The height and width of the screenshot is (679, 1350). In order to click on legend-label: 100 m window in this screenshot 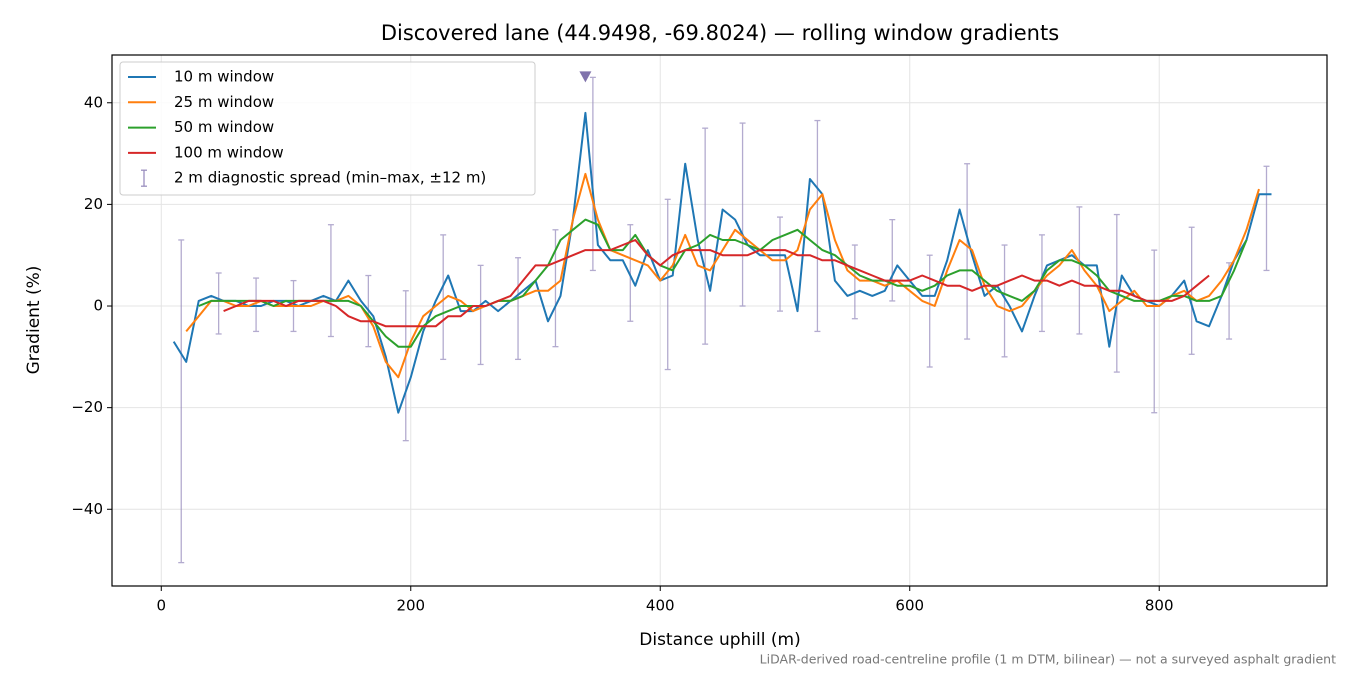, I will do `click(229, 152)`.